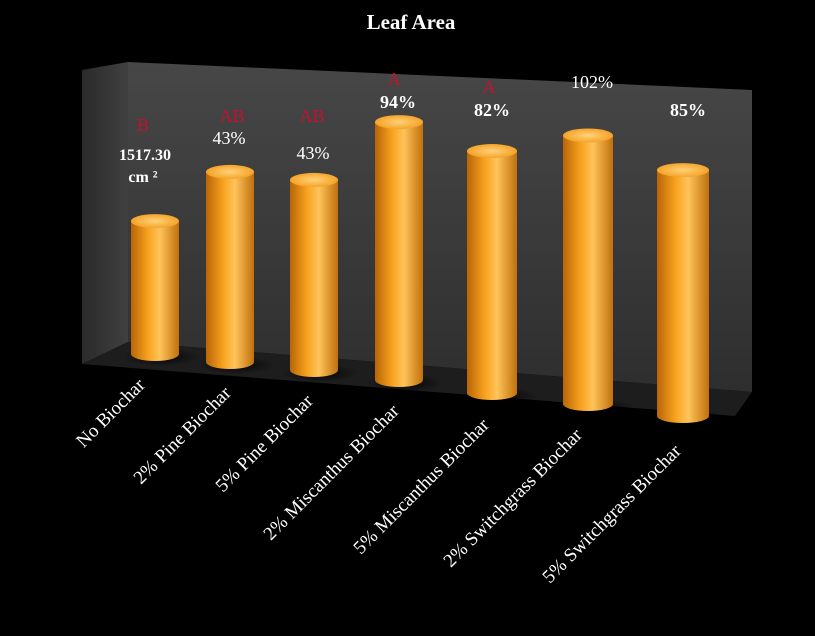  I want to click on chart-title: Leaf Area, so click(411, 22).